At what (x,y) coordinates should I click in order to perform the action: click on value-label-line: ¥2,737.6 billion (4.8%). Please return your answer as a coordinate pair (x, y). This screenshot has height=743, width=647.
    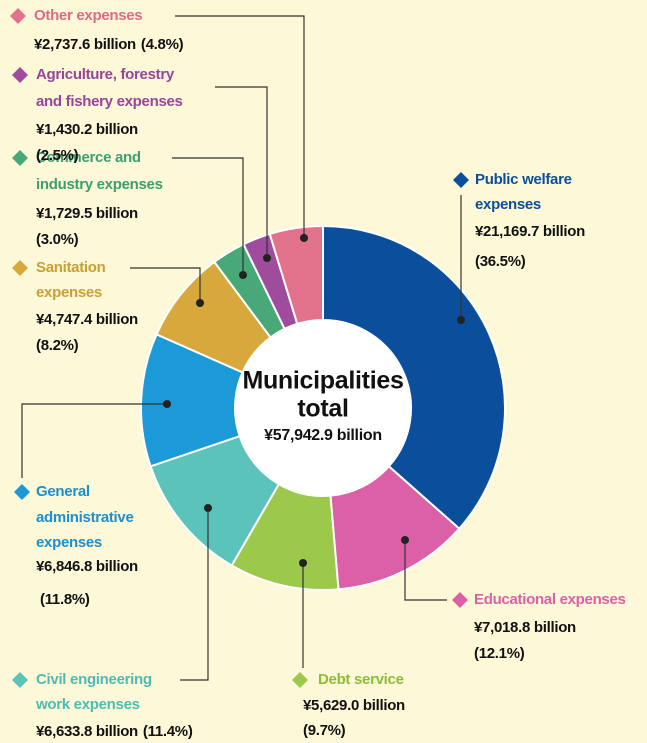
    Looking at the image, I should click on (109, 44).